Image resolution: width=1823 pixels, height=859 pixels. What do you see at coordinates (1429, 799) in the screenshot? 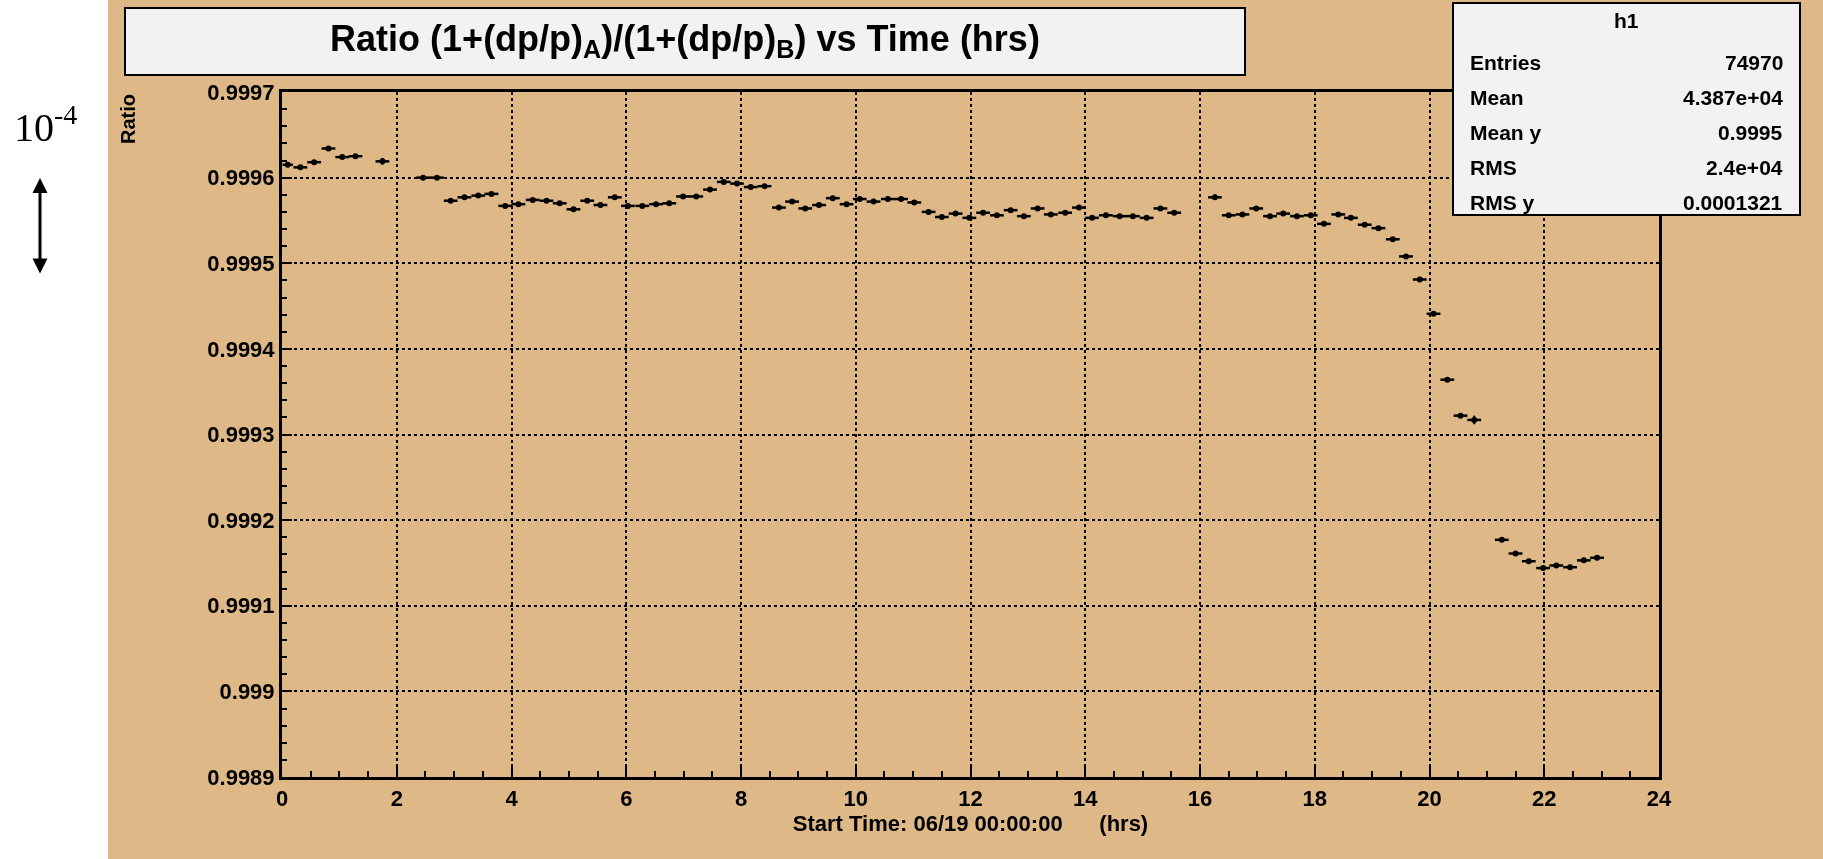
I see `x-tick-label: 20` at bounding box center [1429, 799].